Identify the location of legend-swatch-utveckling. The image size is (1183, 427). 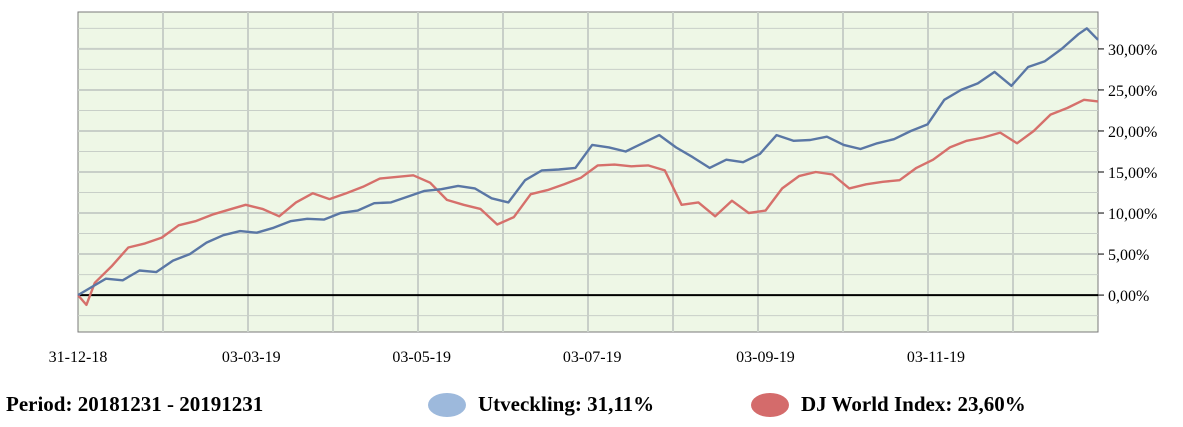
(447, 404).